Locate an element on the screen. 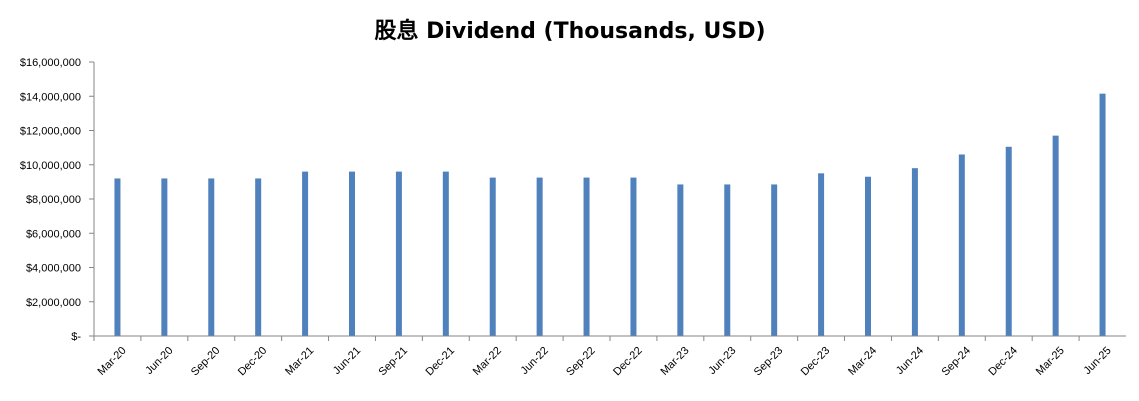  x-tick-label: Jun-24 is located at coordinates (910, 361).